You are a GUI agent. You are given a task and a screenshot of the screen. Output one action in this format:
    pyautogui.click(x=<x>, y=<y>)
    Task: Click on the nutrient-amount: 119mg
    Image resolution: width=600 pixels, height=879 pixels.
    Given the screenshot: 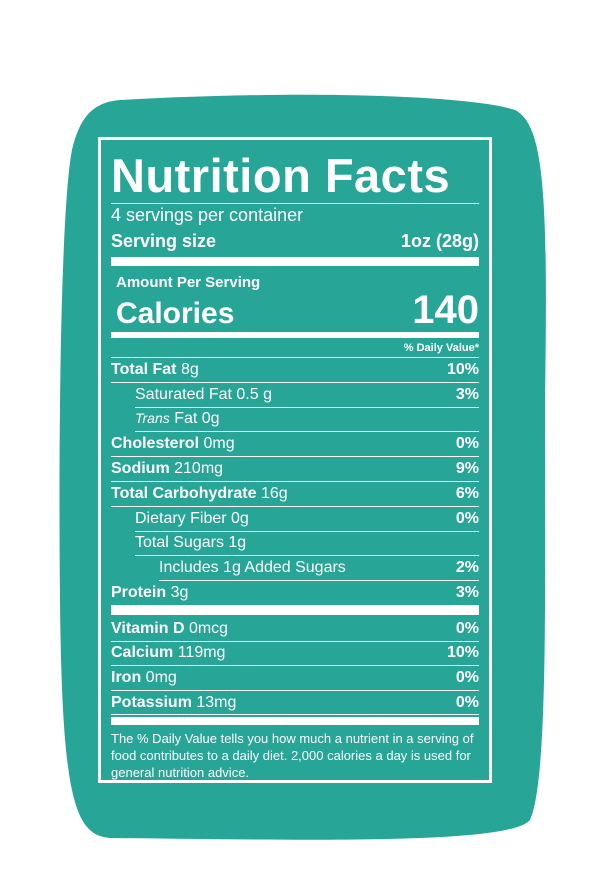 What is the action you would take?
    pyautogui.click(x=201, y=653)
    